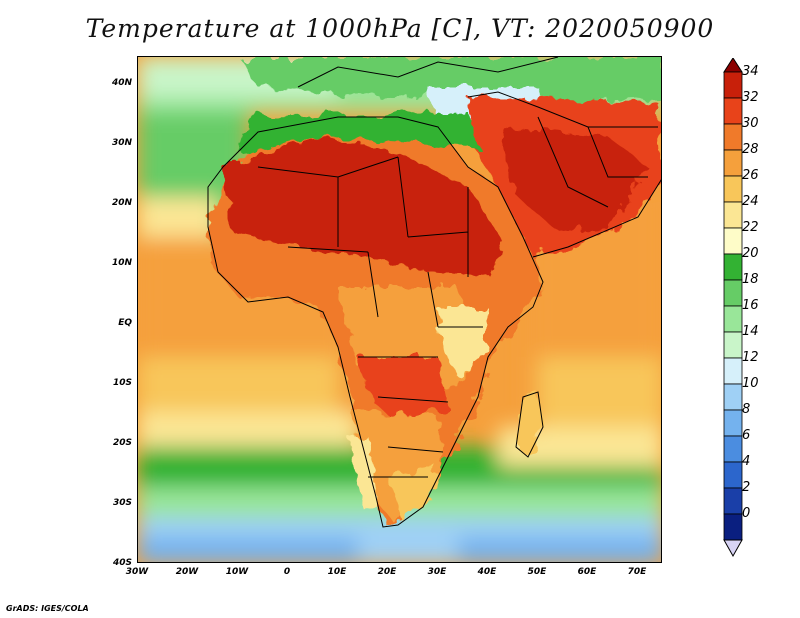  What do you see at coordinates (337, 572) in the screenshot?
I see `lon-tick-label: 10E` at bounding box center [337, 572].